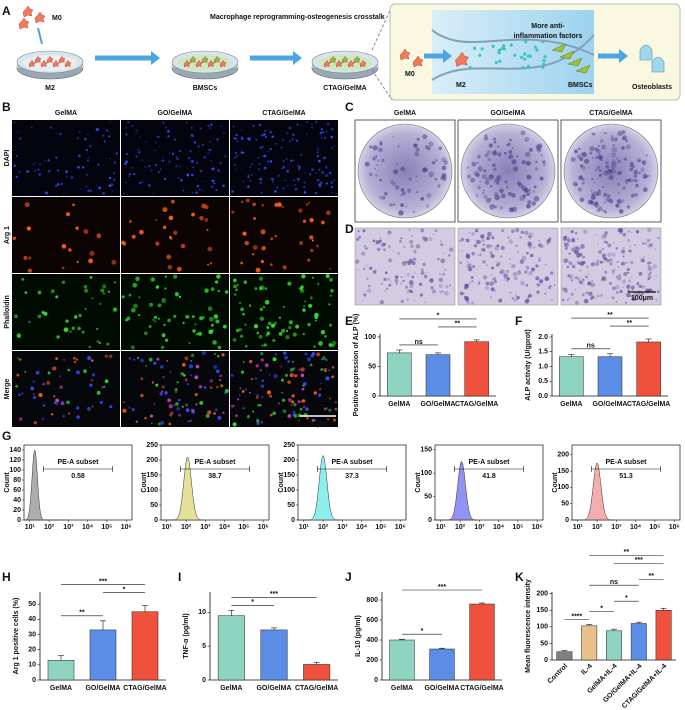 Image resolution: width=685 pixels, height=710 pixels. Describe the element at coordinates (362, 527) in the screenshot. I see `x-tick-label: 10⁴` at that location.